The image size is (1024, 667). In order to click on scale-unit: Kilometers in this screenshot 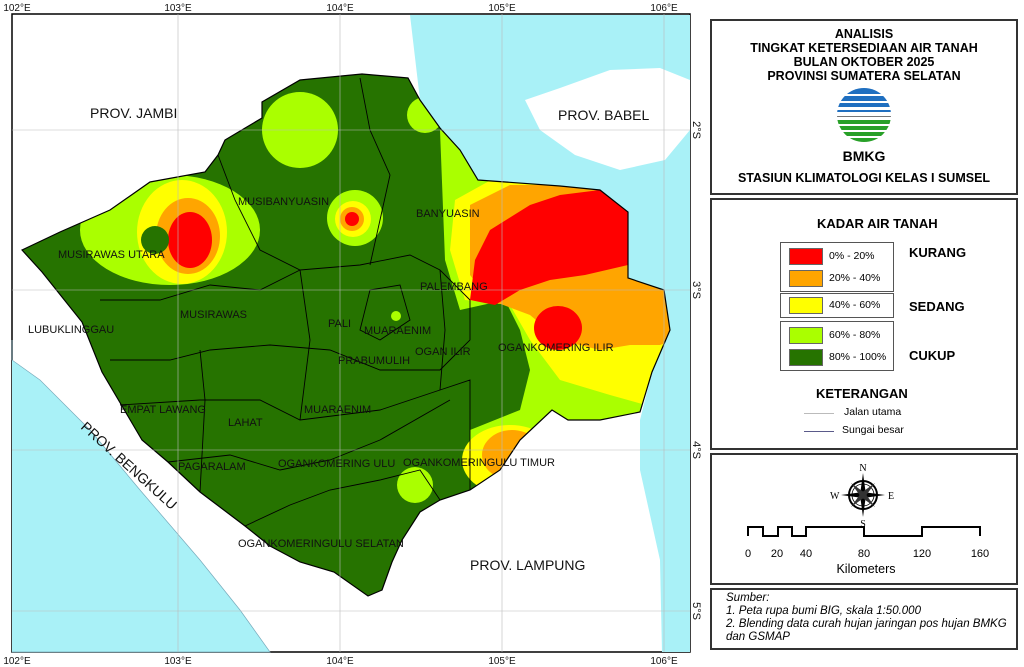, I will do `click(865, 569)`.